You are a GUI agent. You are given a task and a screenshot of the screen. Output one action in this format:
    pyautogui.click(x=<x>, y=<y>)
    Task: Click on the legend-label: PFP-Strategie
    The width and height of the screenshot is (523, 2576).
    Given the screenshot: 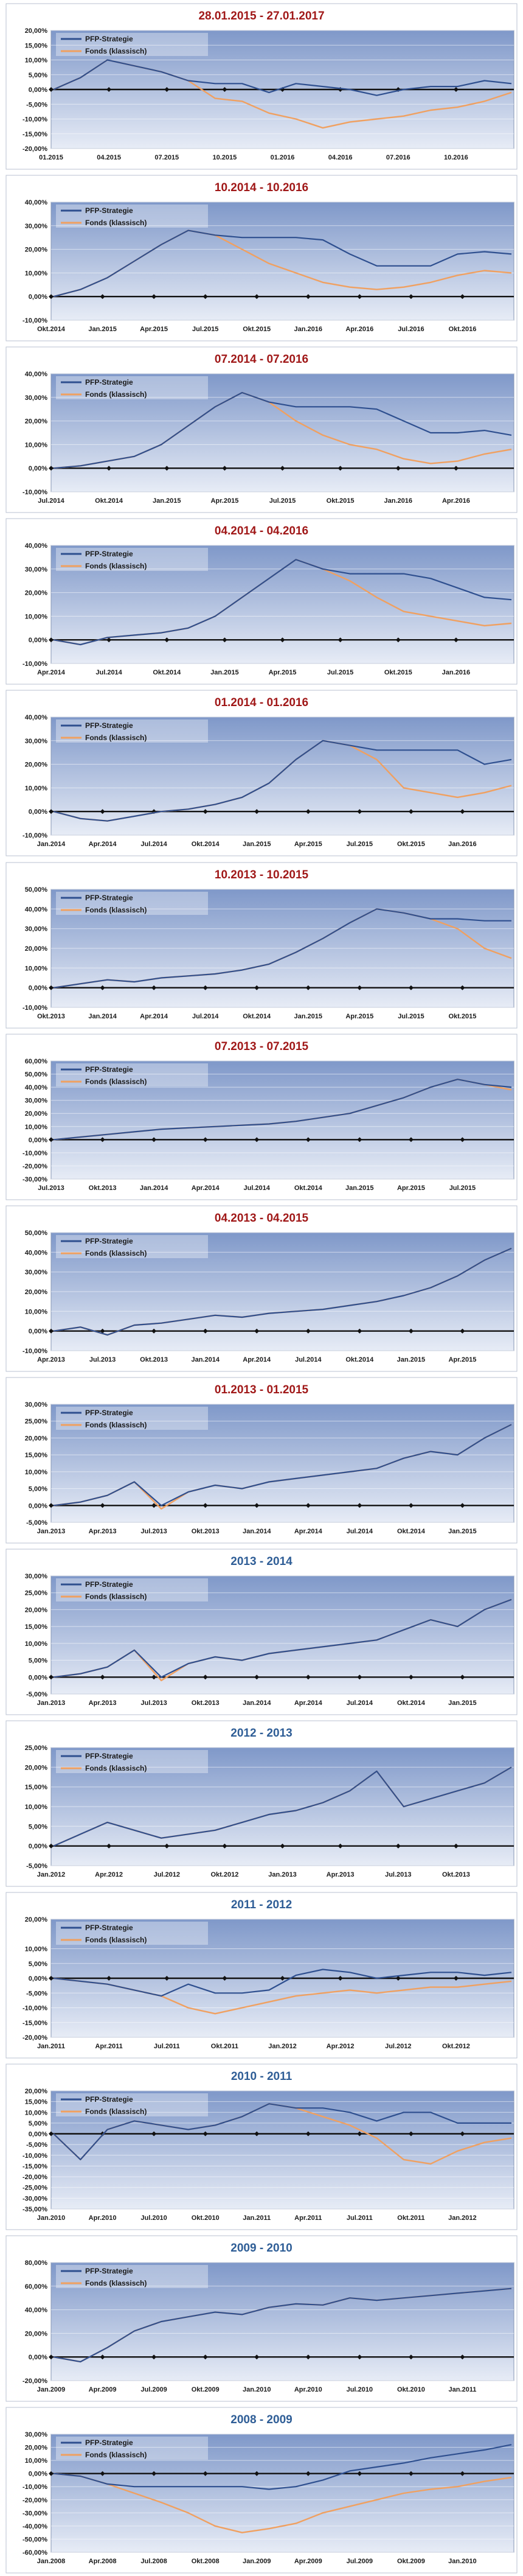 What is the action you would take?
    pyautogui.click(x=109, y=1241)
    